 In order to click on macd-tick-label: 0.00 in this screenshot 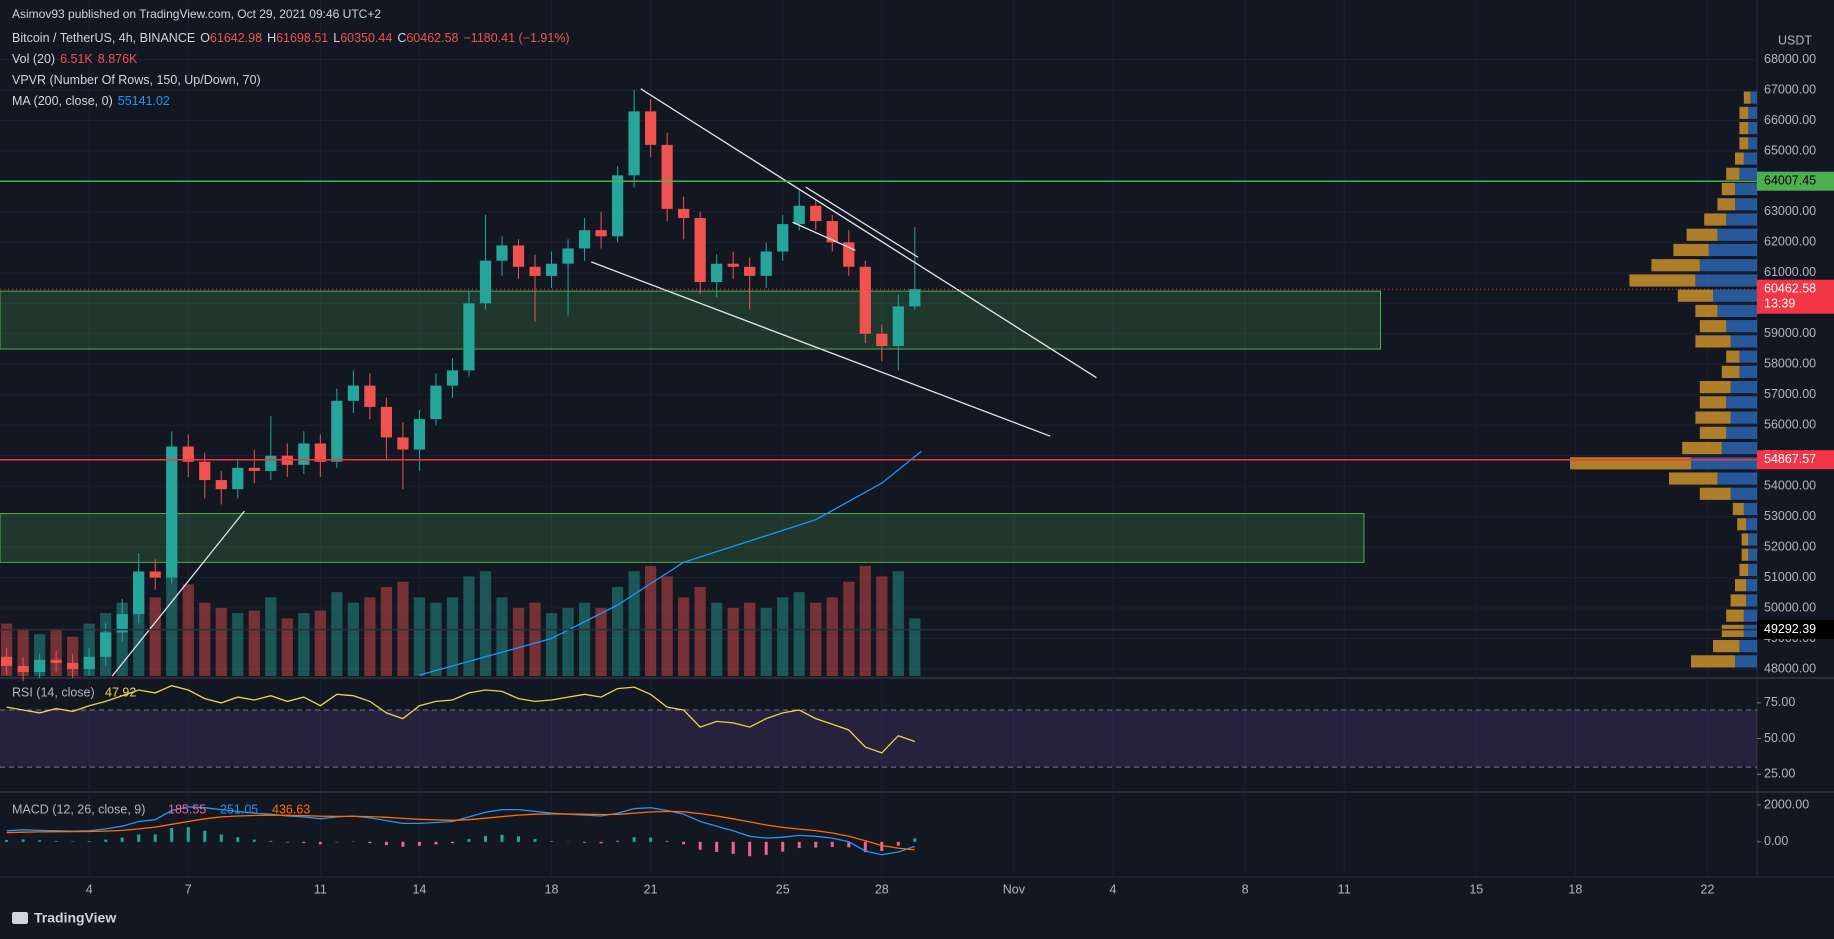, I will do `click(1776, 841)`.